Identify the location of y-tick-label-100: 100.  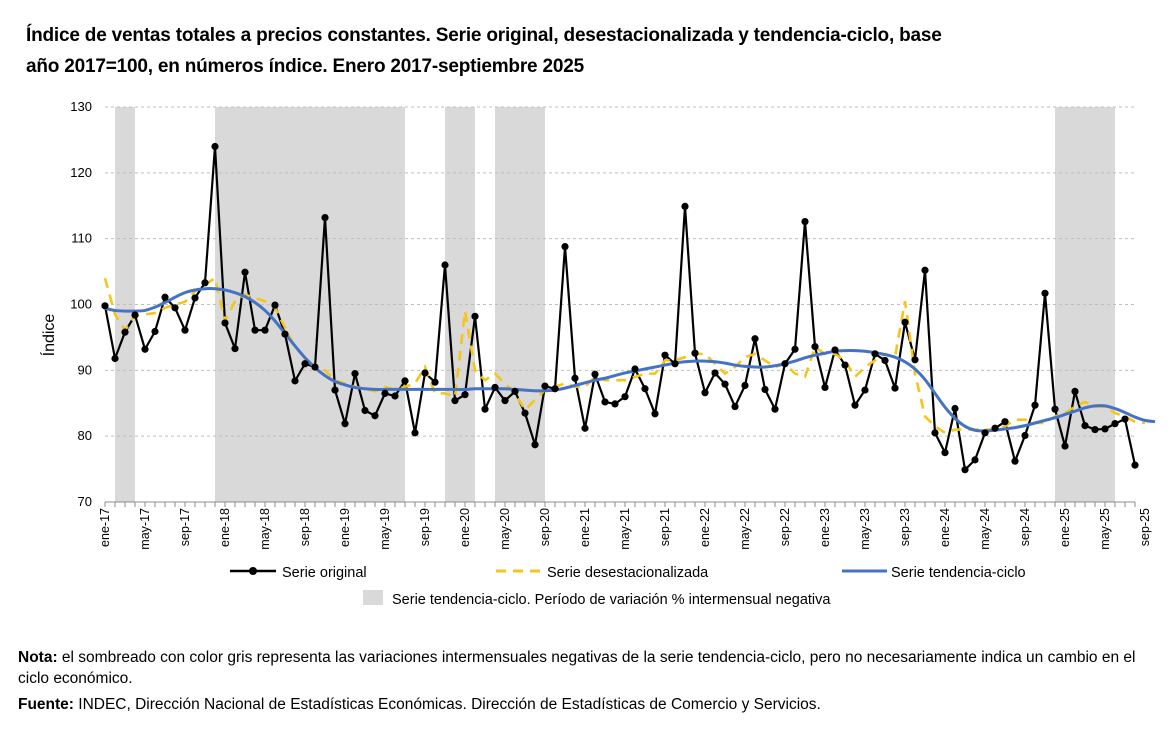
(81, 304).